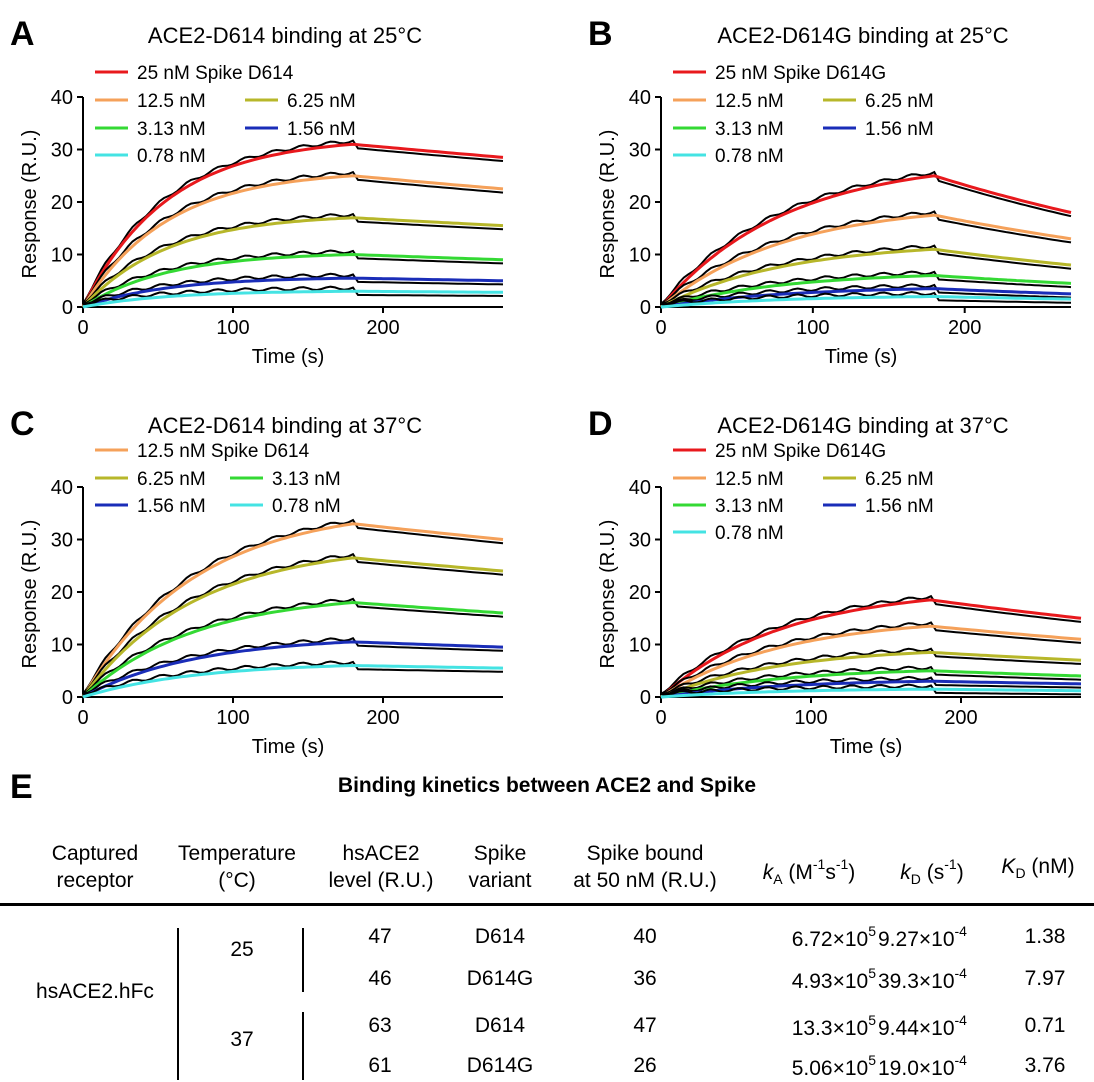  I want to click on KD-cell: 1.38, so click(1045, 936).